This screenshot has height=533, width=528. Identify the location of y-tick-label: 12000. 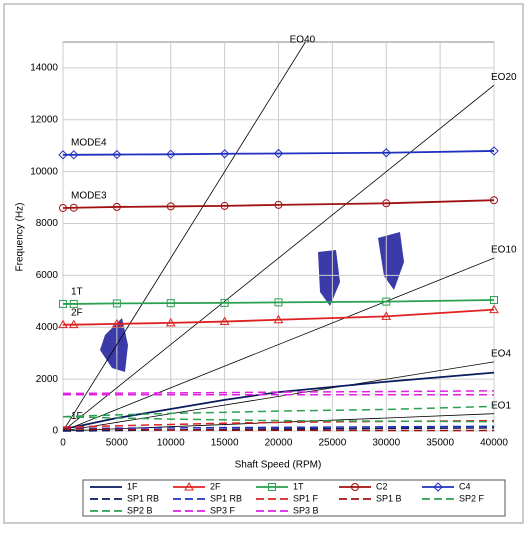
(44, 119).